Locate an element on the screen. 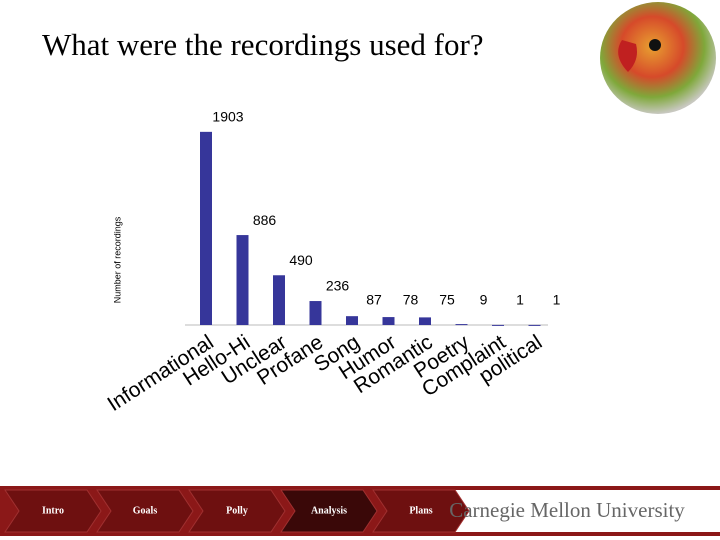 The height and width of the screenshot is (540, 720). nav-item: Polly is located at coordinates (237, 510).